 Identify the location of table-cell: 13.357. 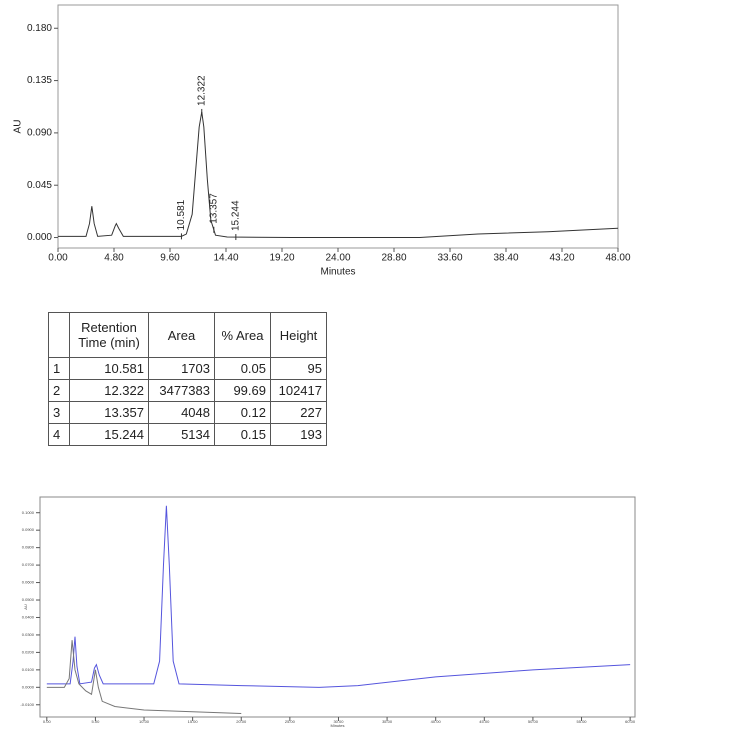
(109, 412).